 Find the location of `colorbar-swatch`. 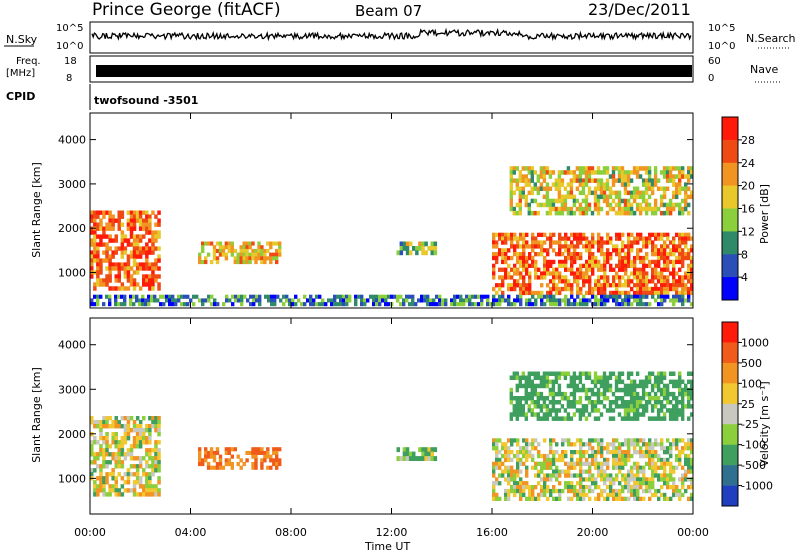

colorbar-swatch is located at coordinates (730, 220).